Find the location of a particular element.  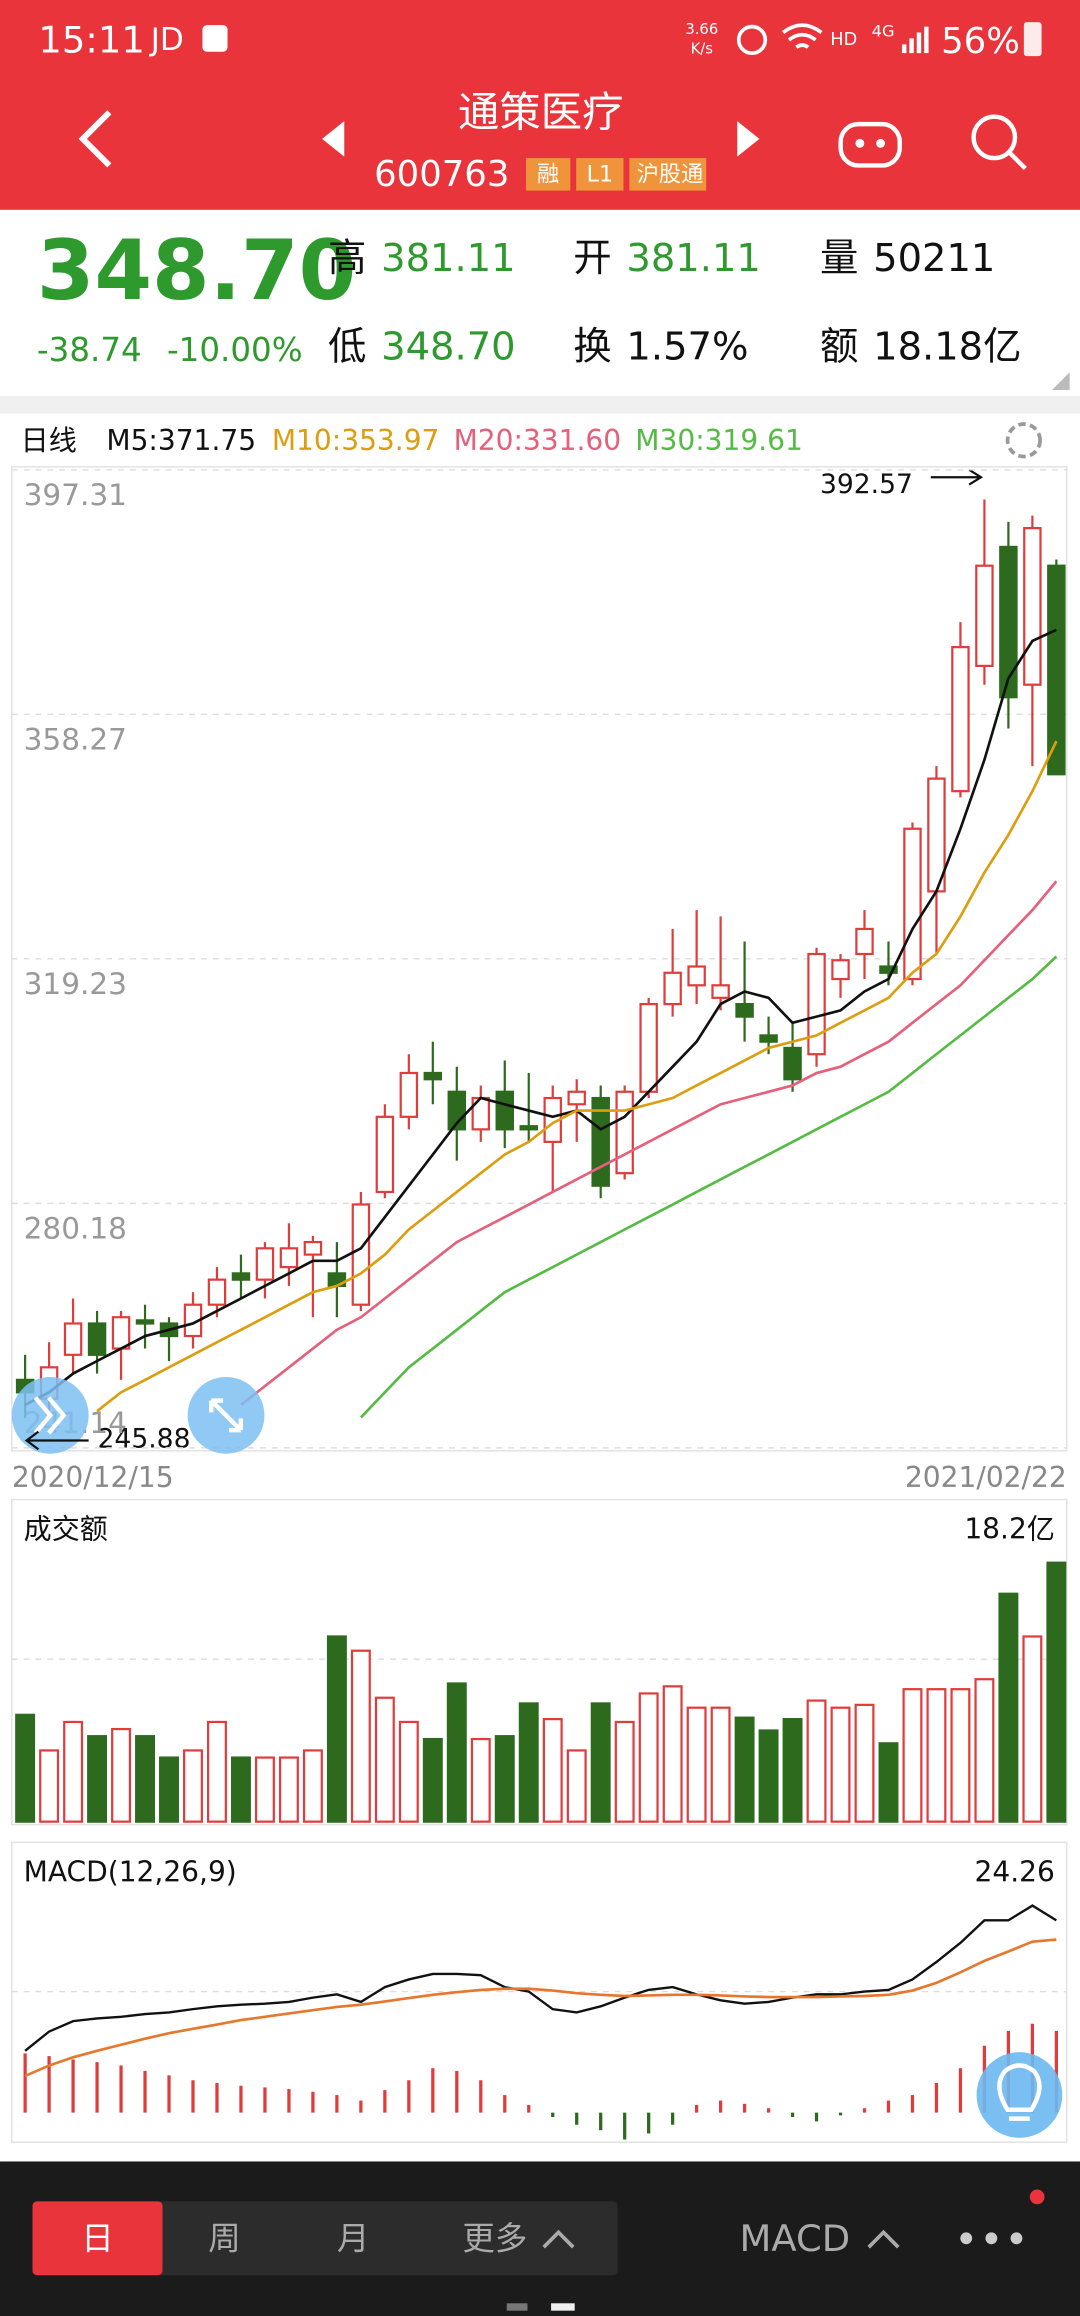

tab: 日 is located at coordinates (97, 2238).